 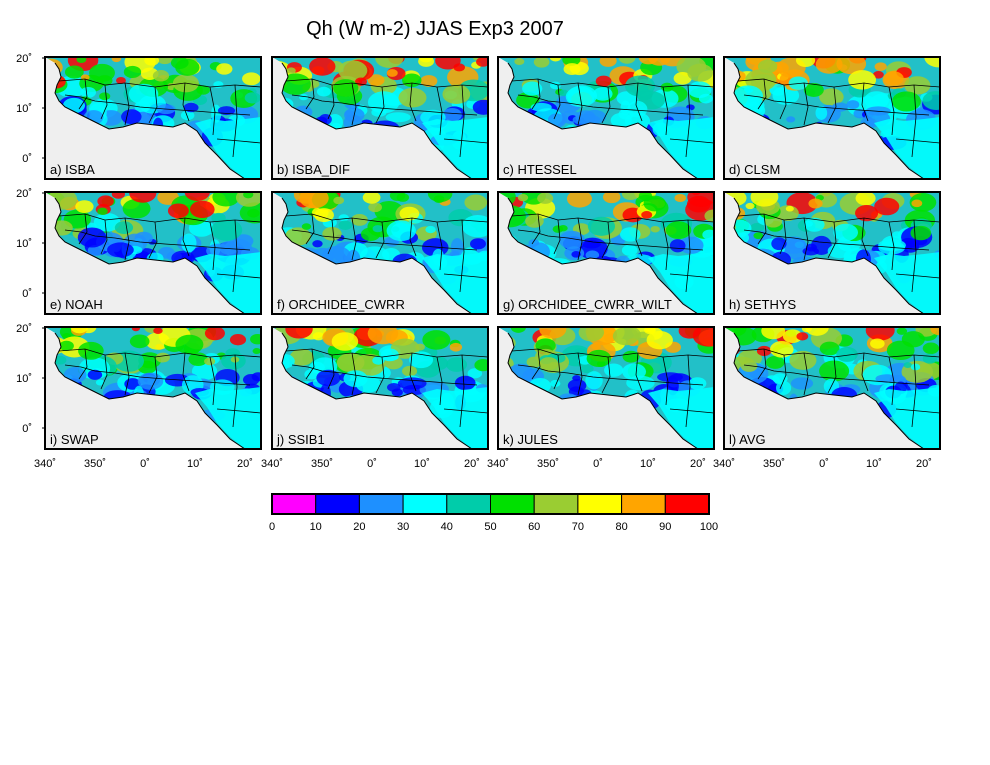 I want to click on map-panel: k) JULES 340˚ 350˚ 0˚ 10˚ 20˚, so click(x=601, y=398).